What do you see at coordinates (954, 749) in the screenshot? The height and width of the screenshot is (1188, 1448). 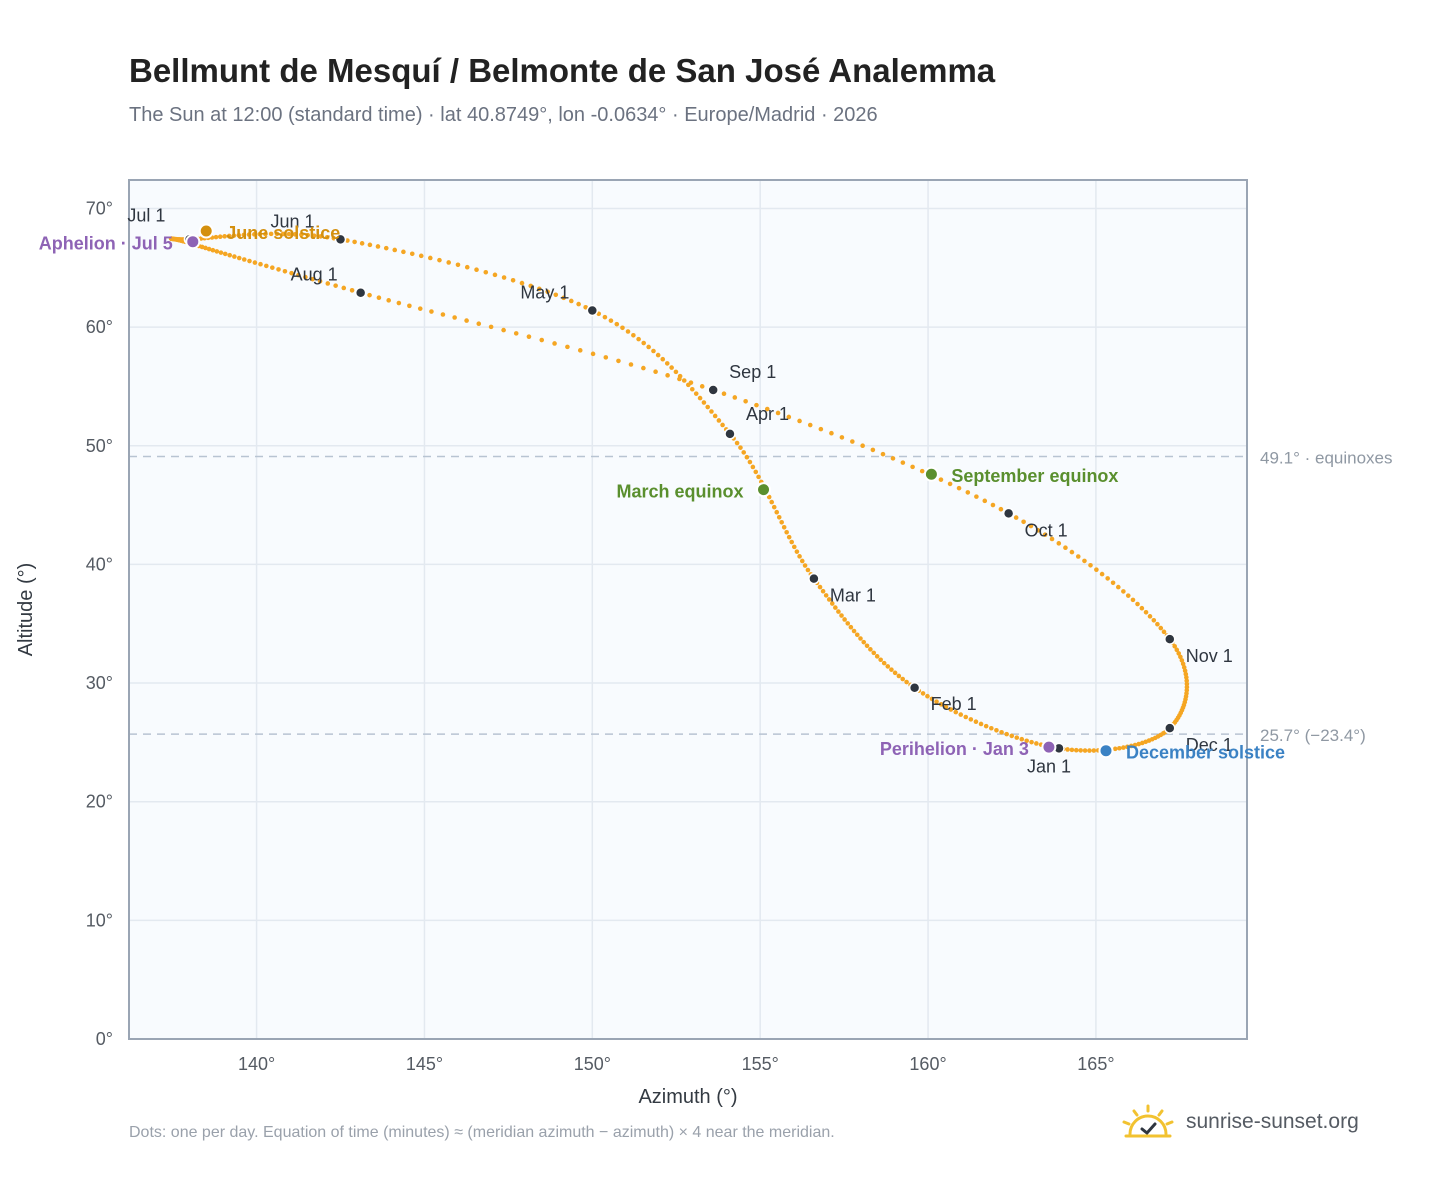 I see `event-label: Perihelion · Jan 3` at bounding box center [954, 749].